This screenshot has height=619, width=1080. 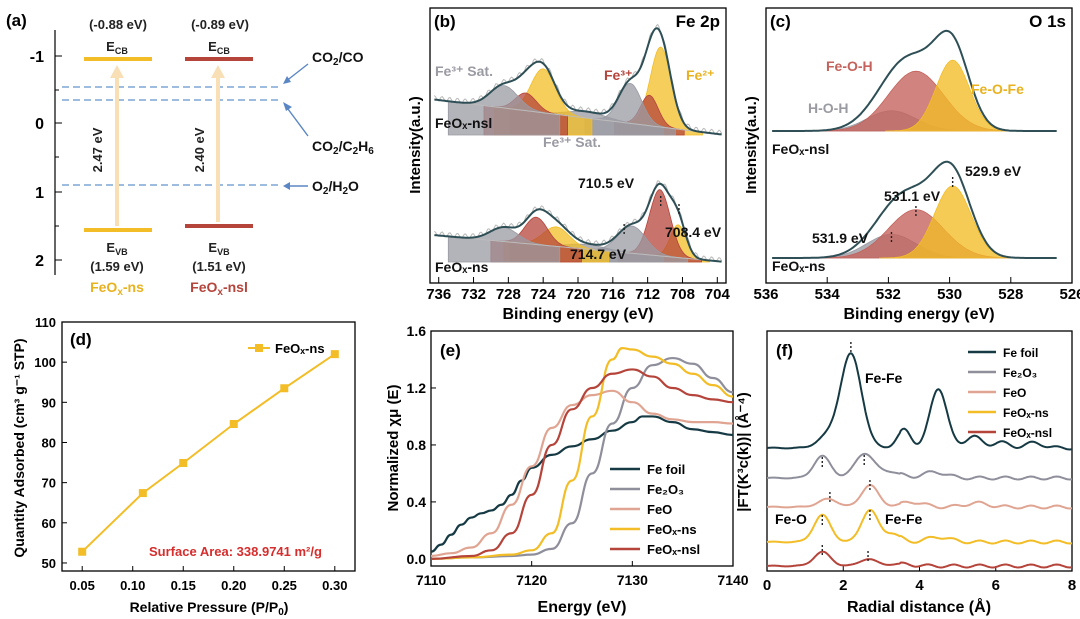 I want to click on panel-d-series, so click(x=208, y=453).